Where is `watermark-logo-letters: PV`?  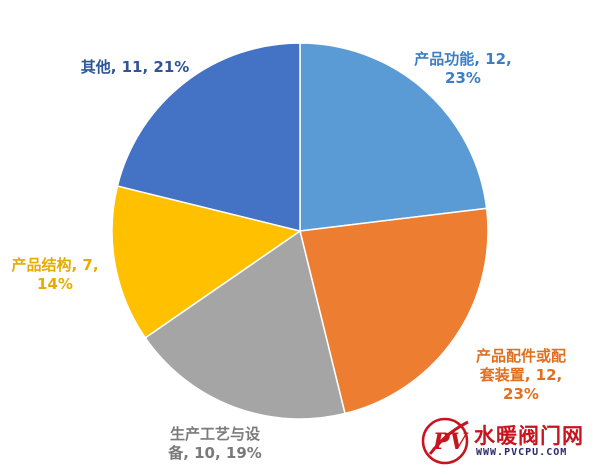 watermark-logo-letters: PV is located at coordinates (450, 442).